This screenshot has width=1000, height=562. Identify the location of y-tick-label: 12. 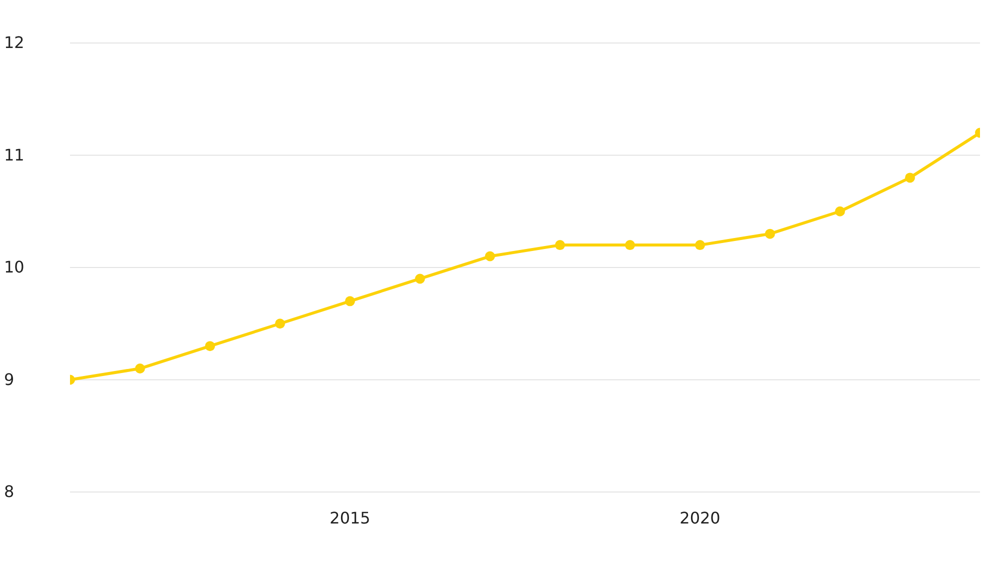
(14, 42).